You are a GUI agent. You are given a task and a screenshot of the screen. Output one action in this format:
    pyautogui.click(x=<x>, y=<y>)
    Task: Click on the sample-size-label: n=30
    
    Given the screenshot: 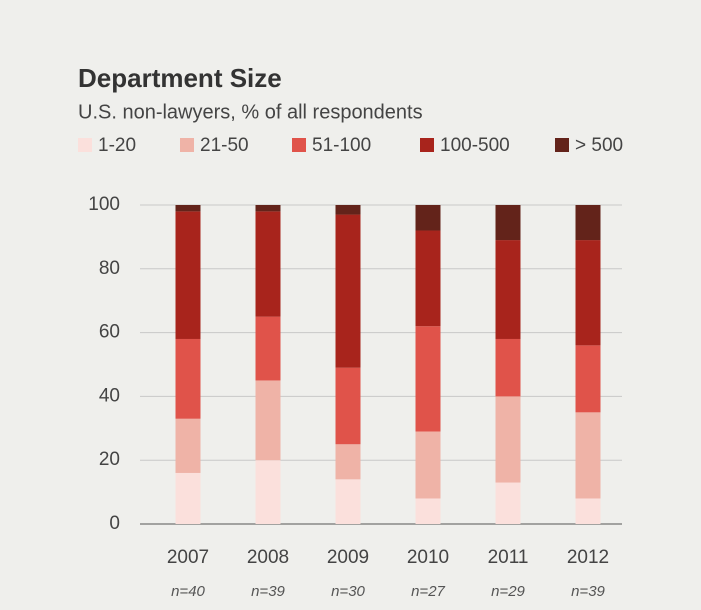 What is the action you would take?
    pyautogui.click(x=348, y=591)
    